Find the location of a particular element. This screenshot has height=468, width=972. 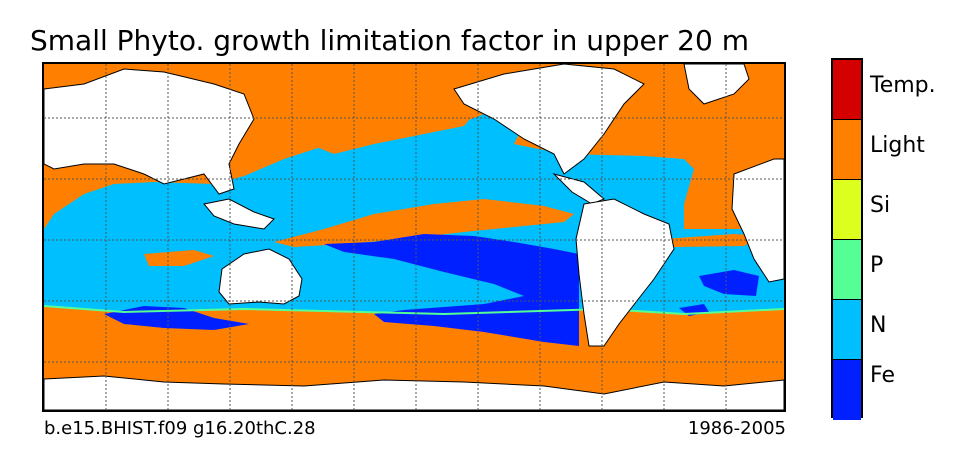

colorbar-segment-light is located at coordinates (847, 150).